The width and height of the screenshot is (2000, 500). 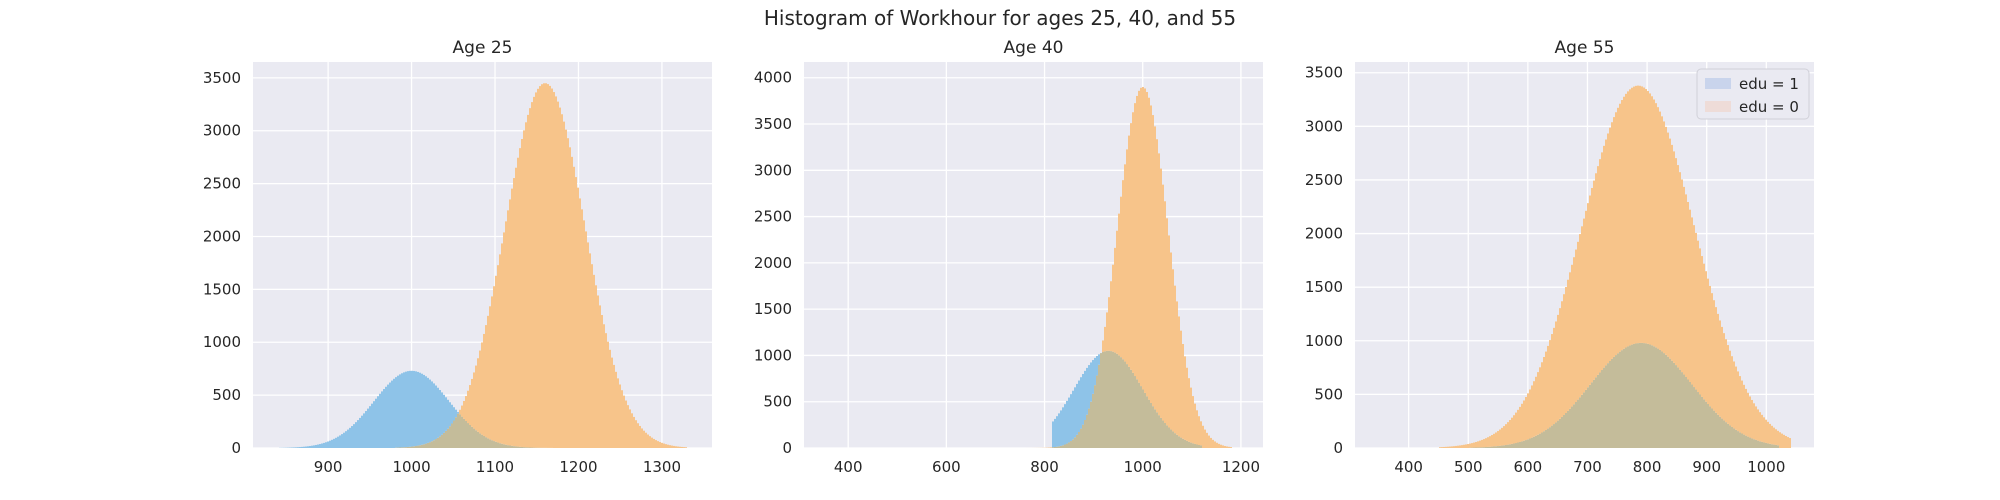 I want to click on x-tick-label: 1300, so click(x=662, y=467).